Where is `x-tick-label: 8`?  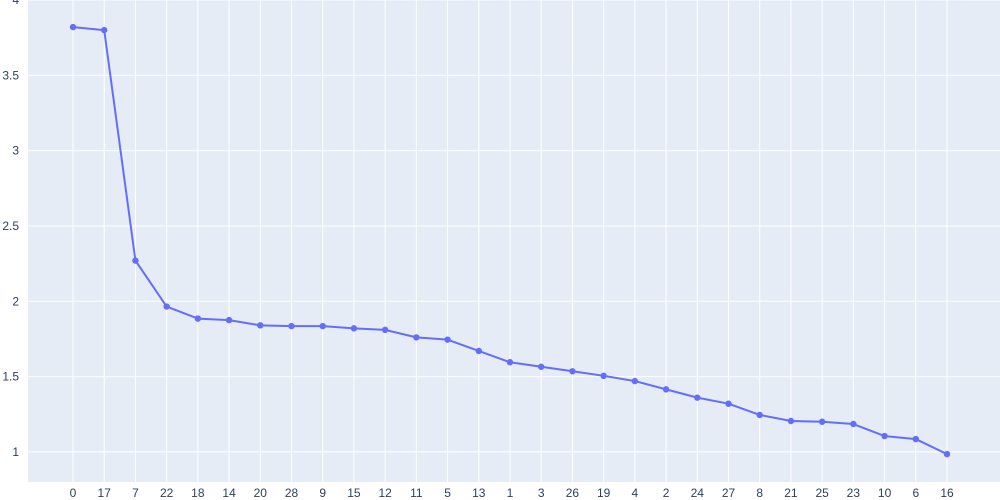
x-tick-label: 8 is located at coordinates (759, 493).